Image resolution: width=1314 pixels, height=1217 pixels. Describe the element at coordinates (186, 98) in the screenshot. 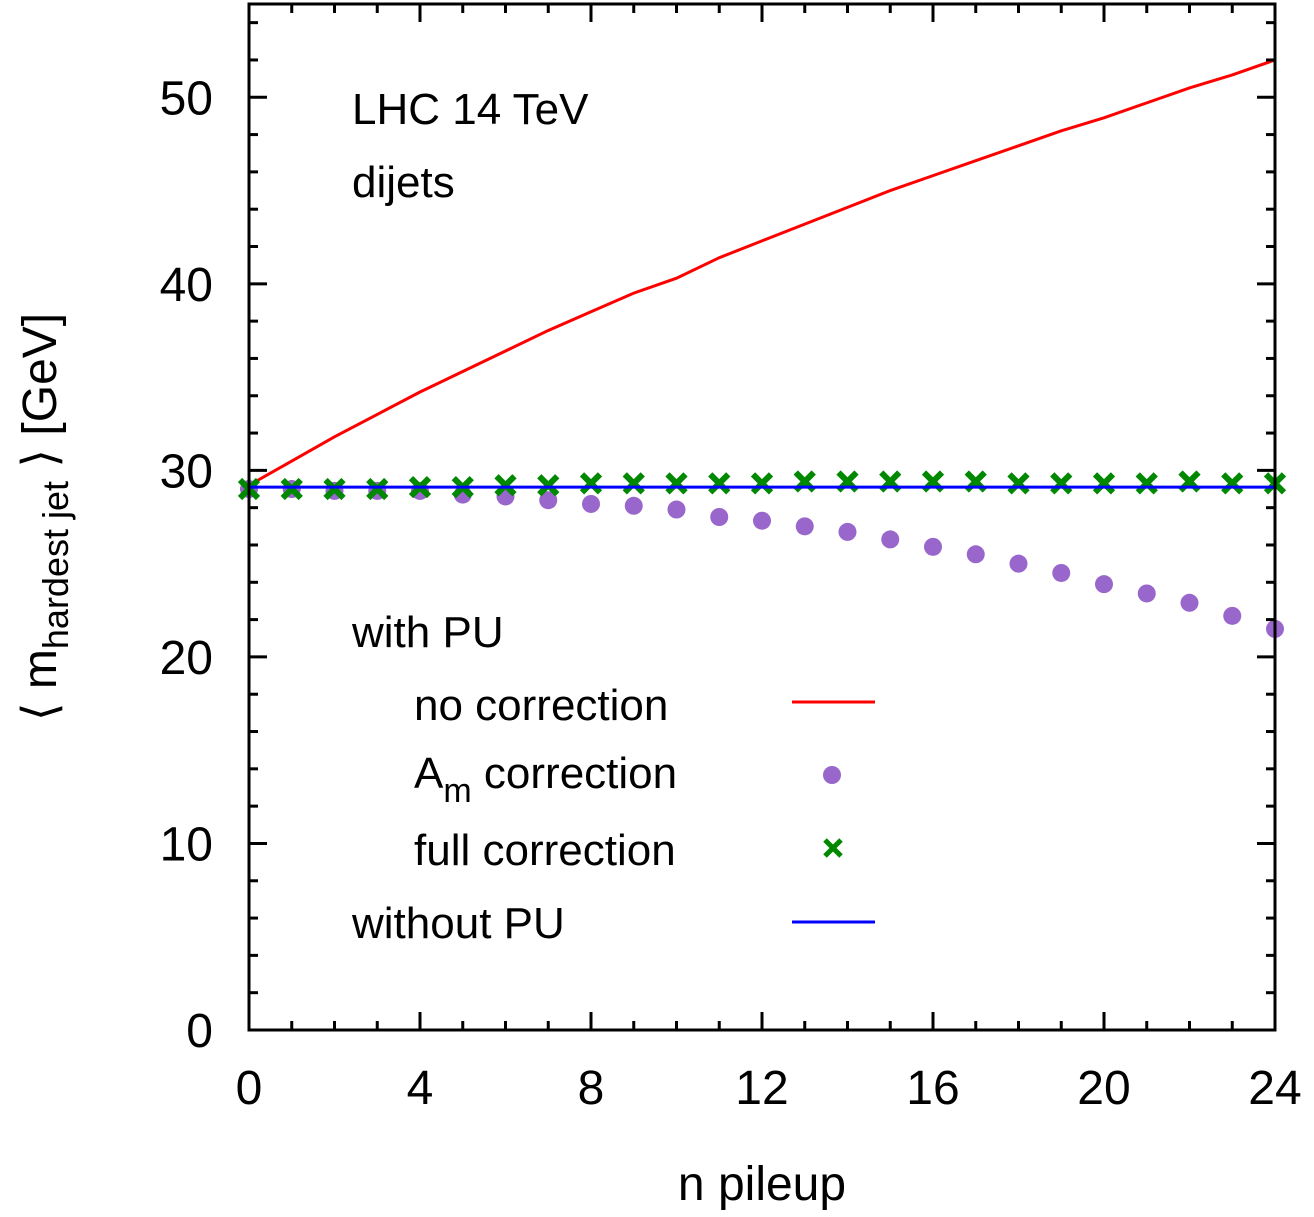

I see `y-tick-label: 50` at that location.